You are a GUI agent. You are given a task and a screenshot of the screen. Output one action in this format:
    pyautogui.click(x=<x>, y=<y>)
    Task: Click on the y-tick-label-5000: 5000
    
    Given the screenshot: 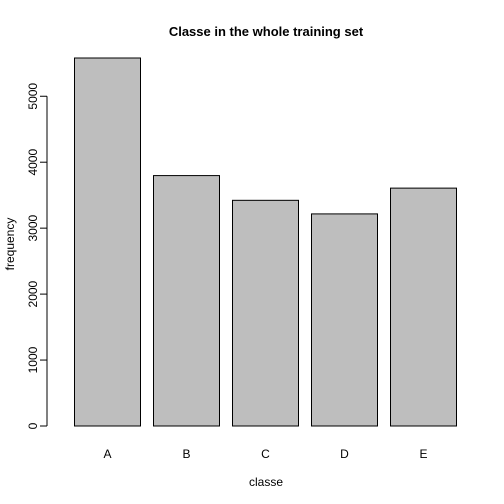 What is the action you would take?
    pyautogui.click(x=33, y=96)
    